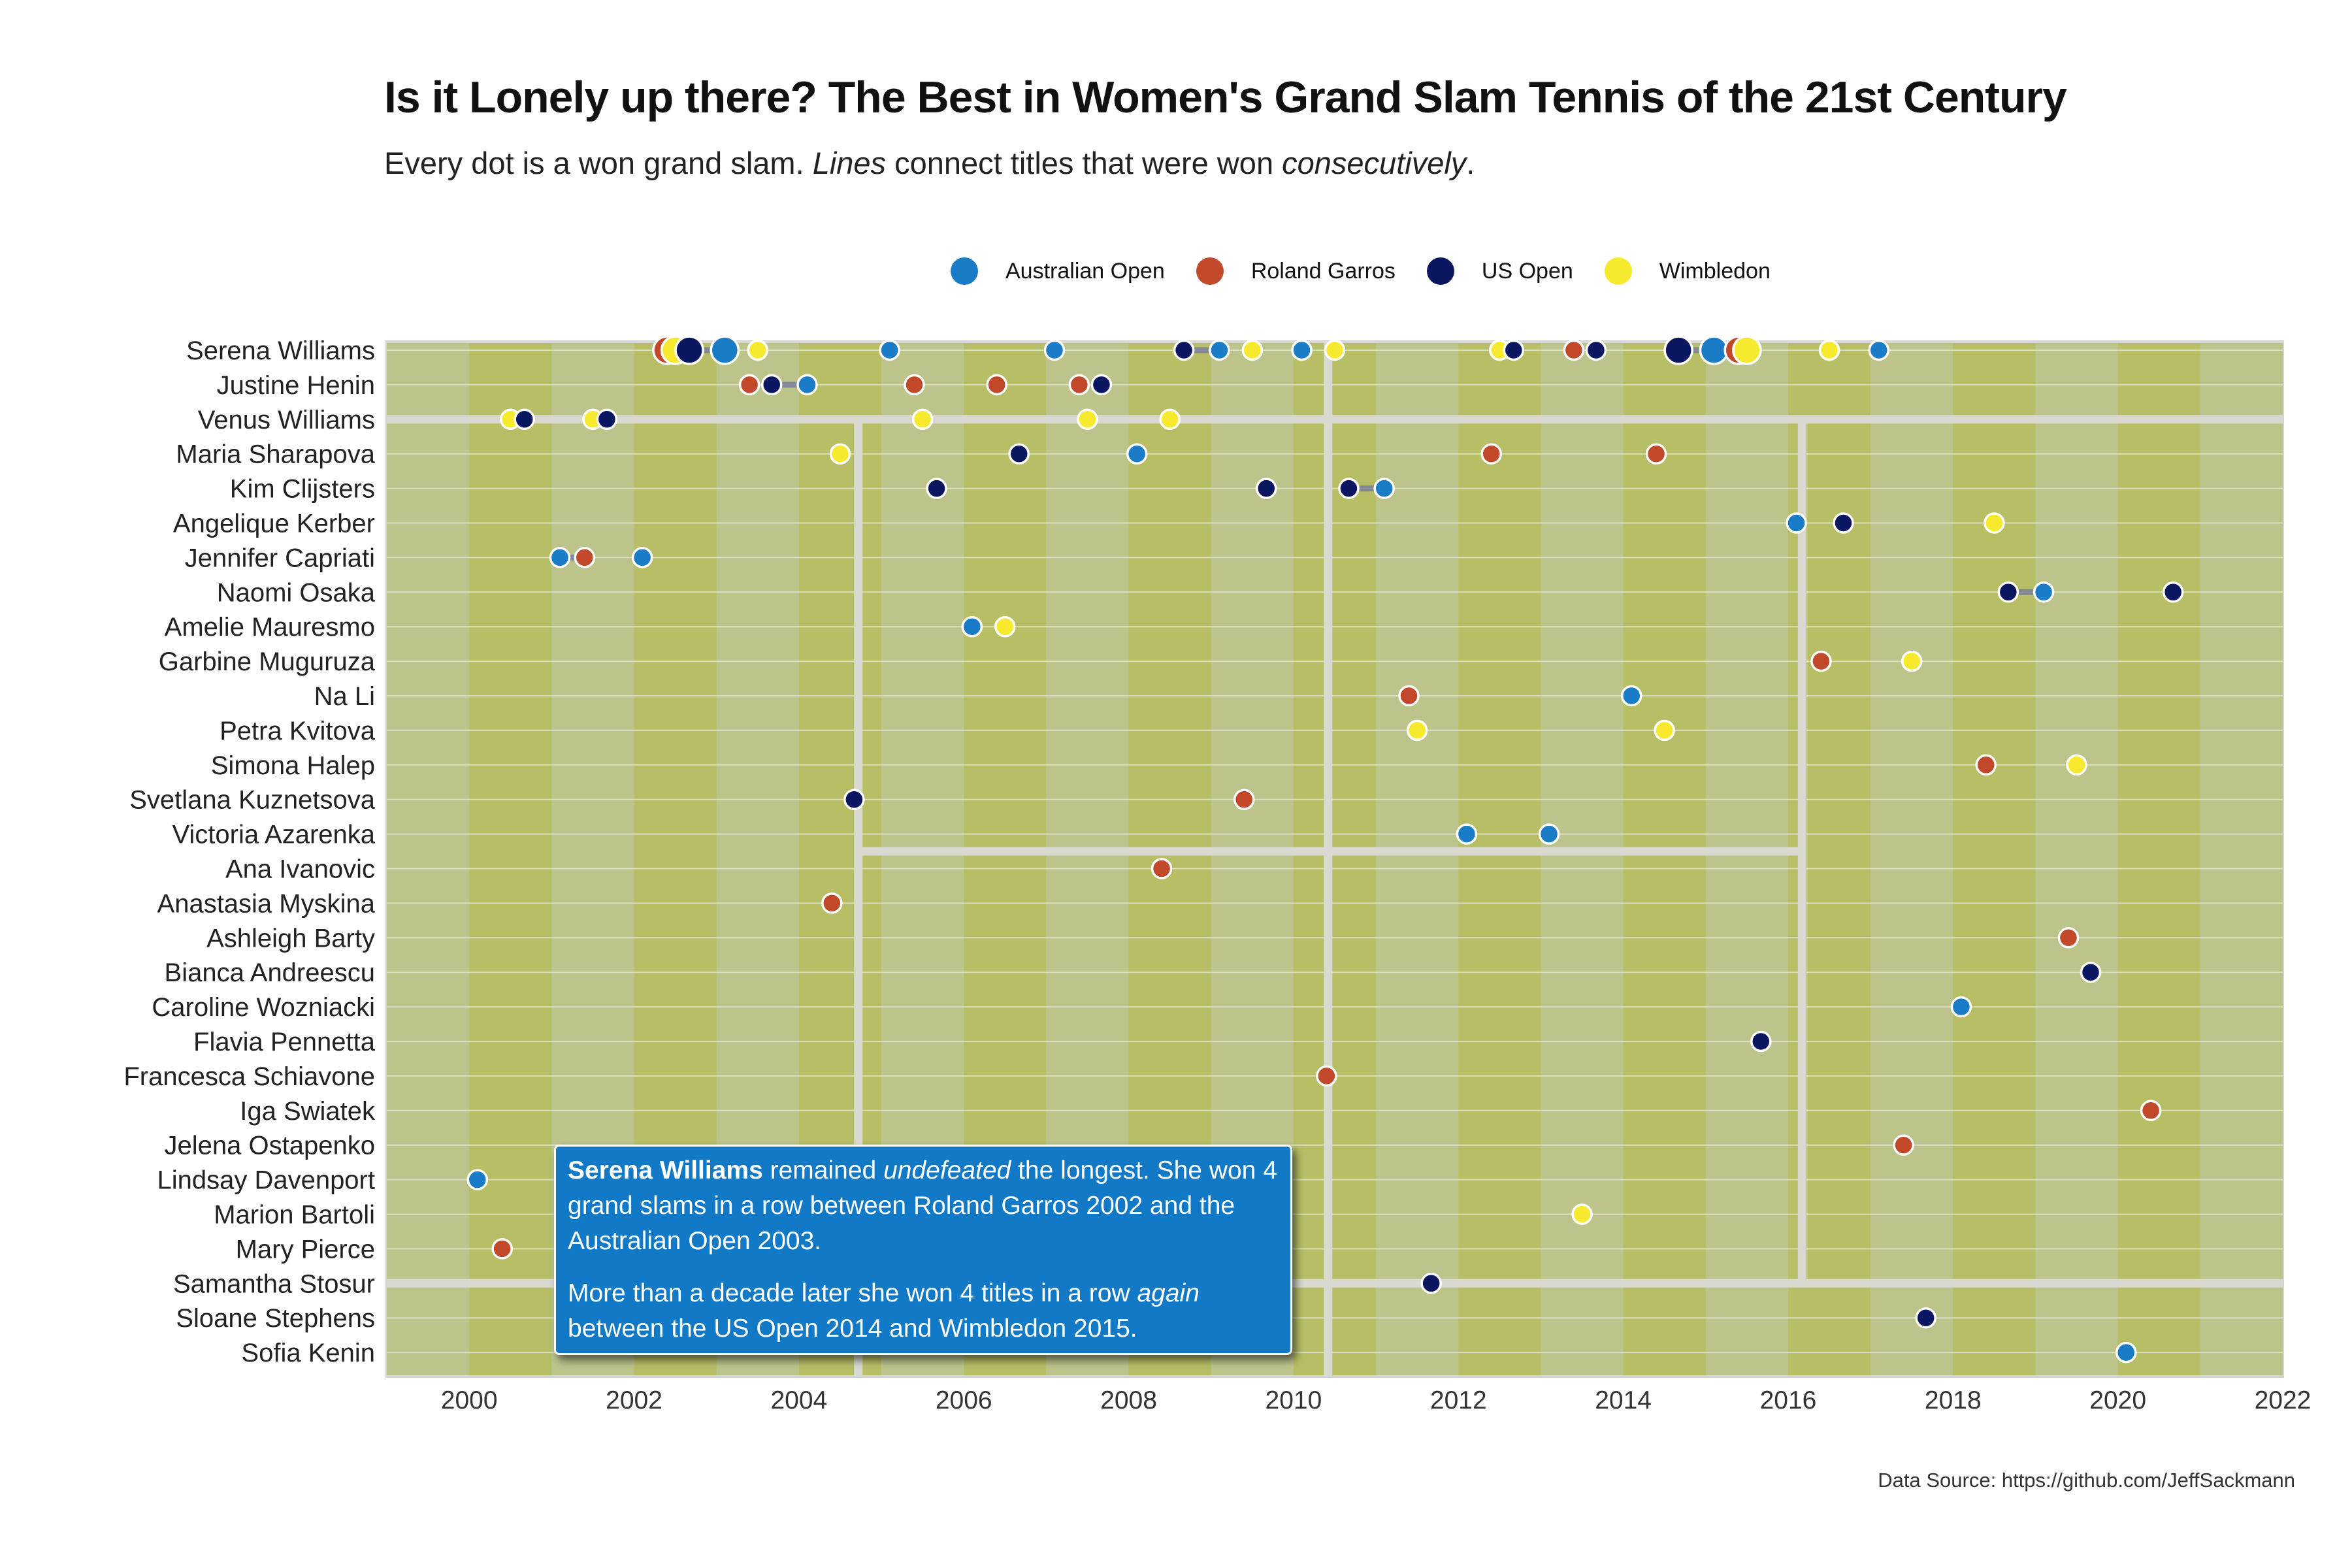 This screenshot has width=2352, height=1568. What do you see at coordinates (302, 489) in the screenshot?
I see `player-label: Kim Clijsters` at bounding box center [302, 489].